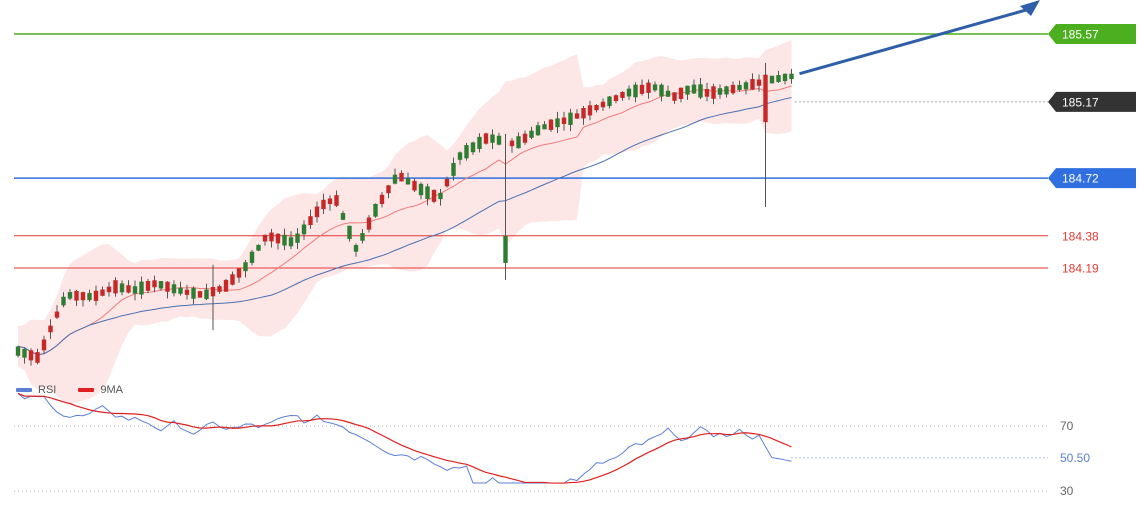 The image size is (1140, 505). Describe the element at coordinates (69, 390) in the screenshot. I see `rsi-legend: RSI 9MA` at that location.